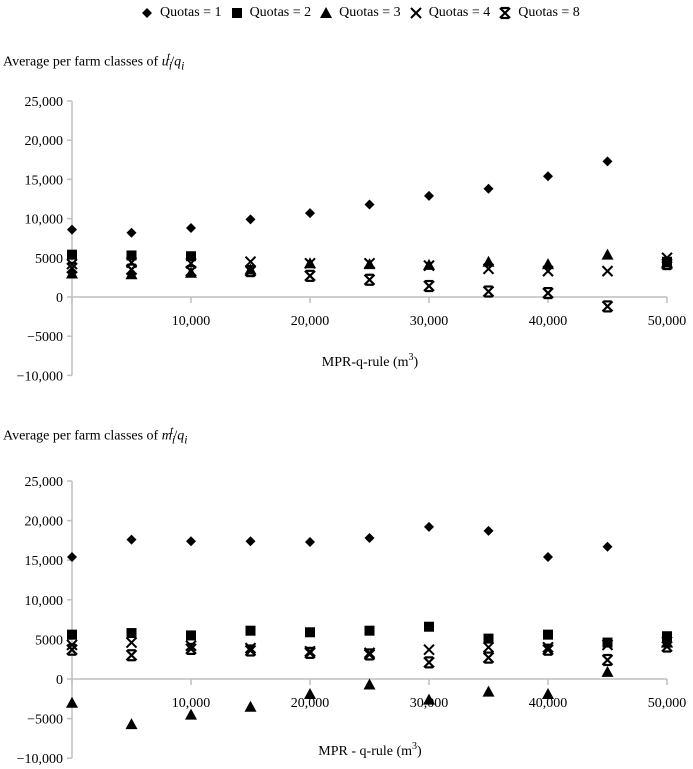  Describe the element at coordinates (45, 337) in the screenshot. I see `y-tick-label: −5000` at that location.